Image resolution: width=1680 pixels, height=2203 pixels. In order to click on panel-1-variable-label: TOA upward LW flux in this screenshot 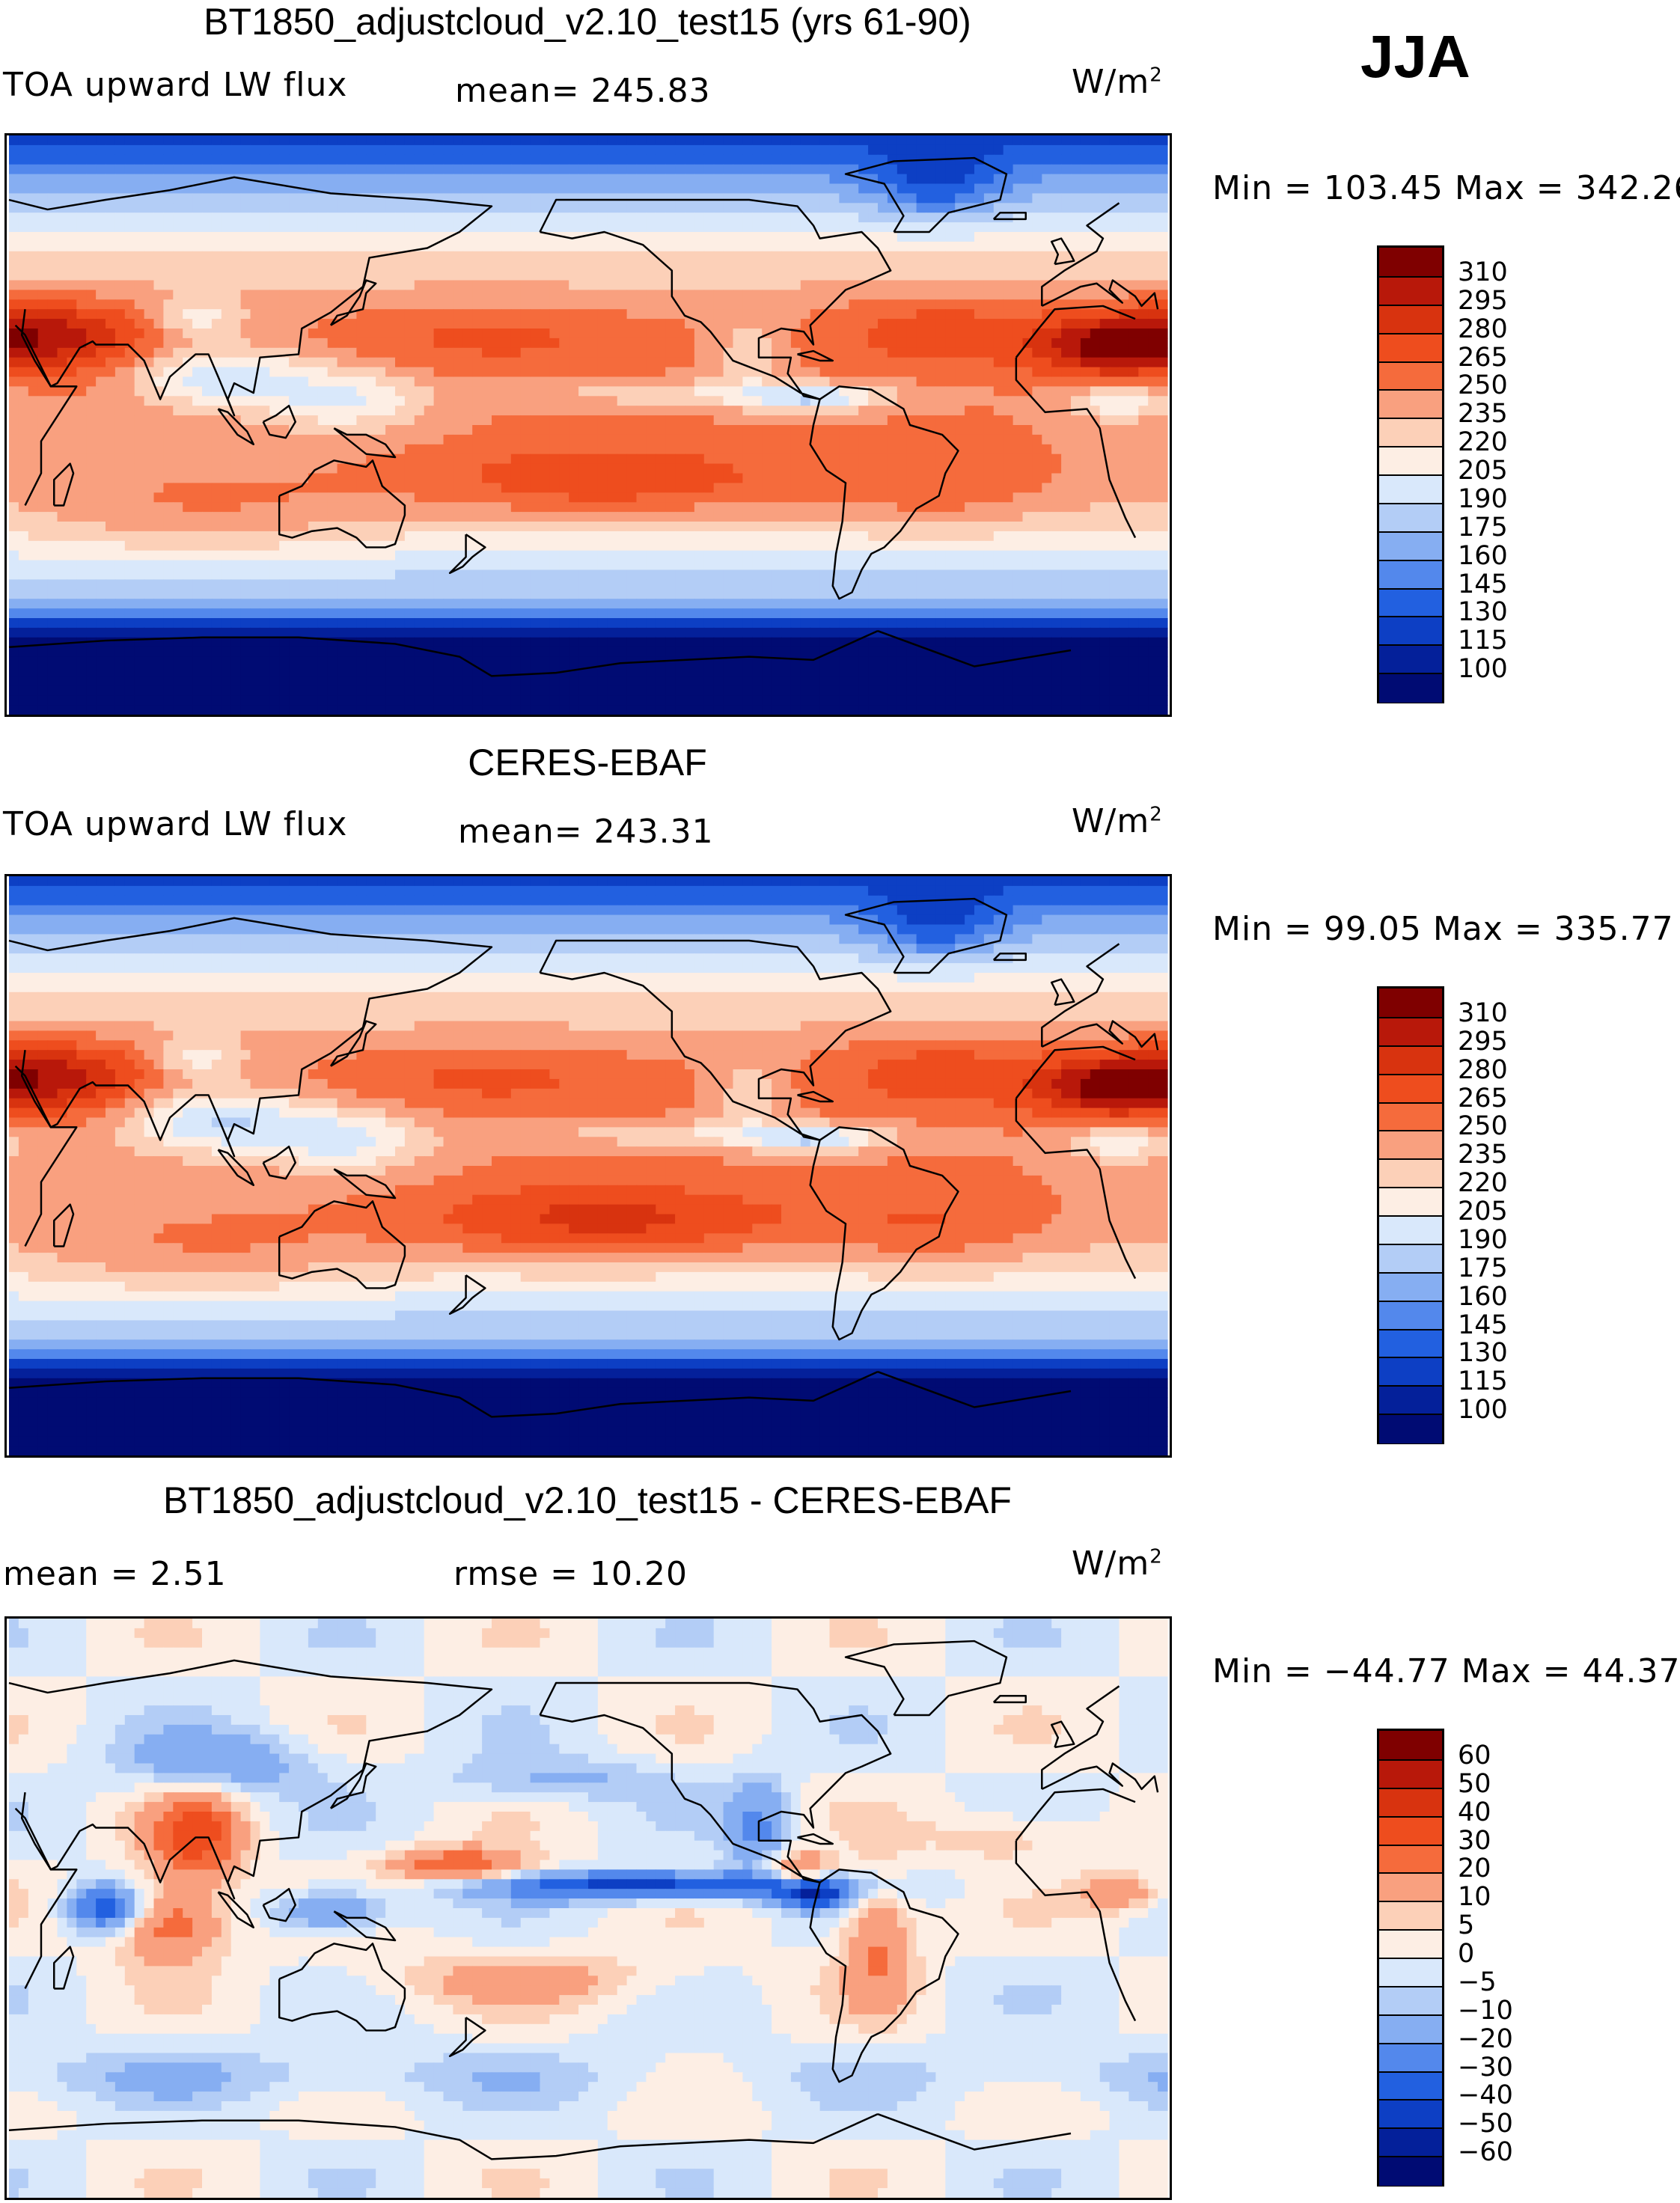, I will do `click(175, 85)`.